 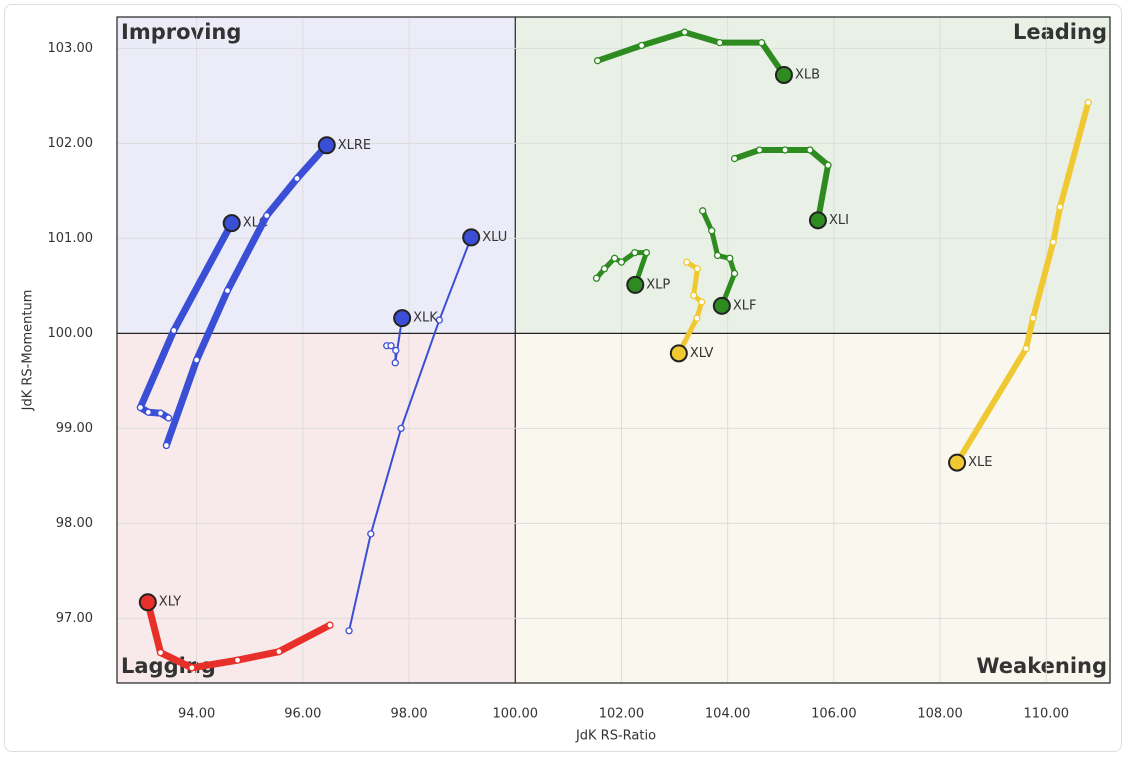 What do you see at coordinates (1060, 32) in the screenshot?
I see `quadrant-label: Leading` at bounding box center [1060, 32].